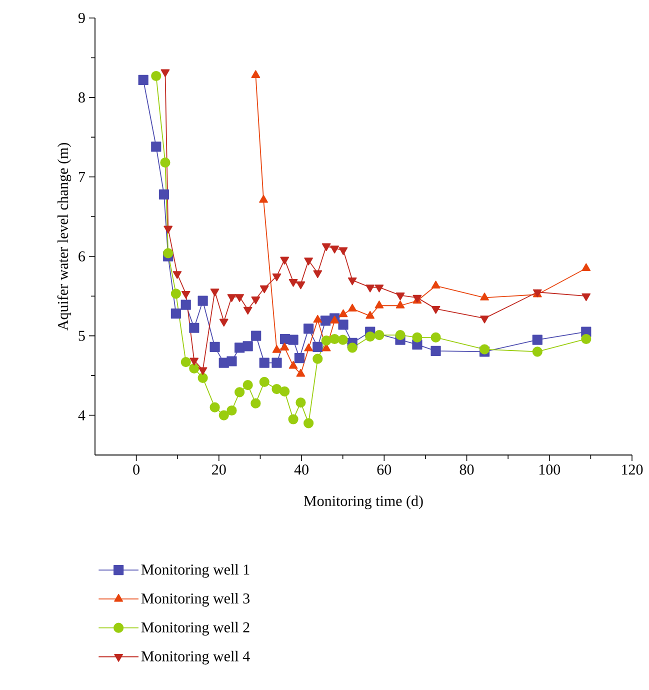 The image size is (649, 690). I want to click on x-tick-label: 80, so click(467, 469).